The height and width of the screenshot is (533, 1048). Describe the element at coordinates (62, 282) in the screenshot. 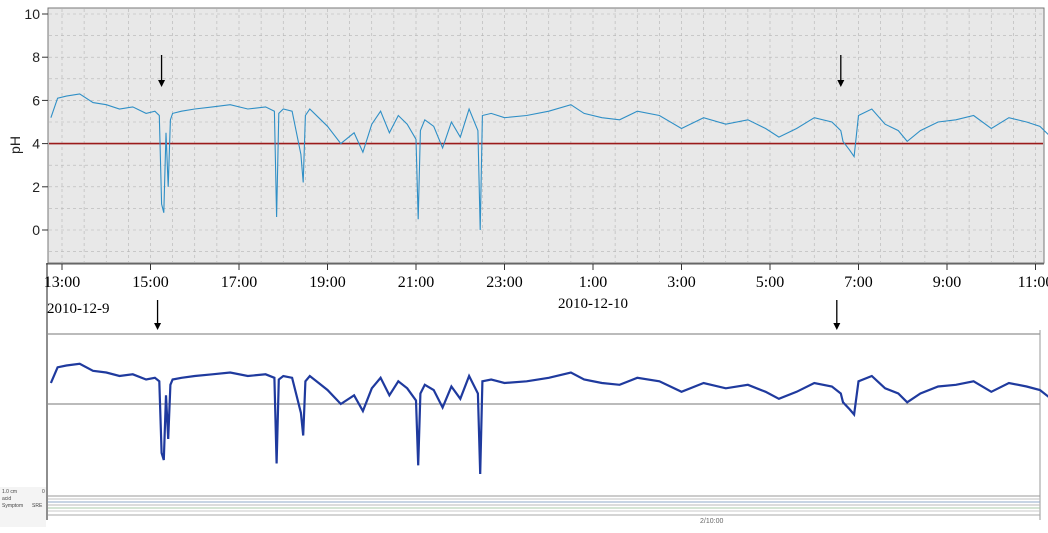

I see `x-tick-label: 13:00` at that location.